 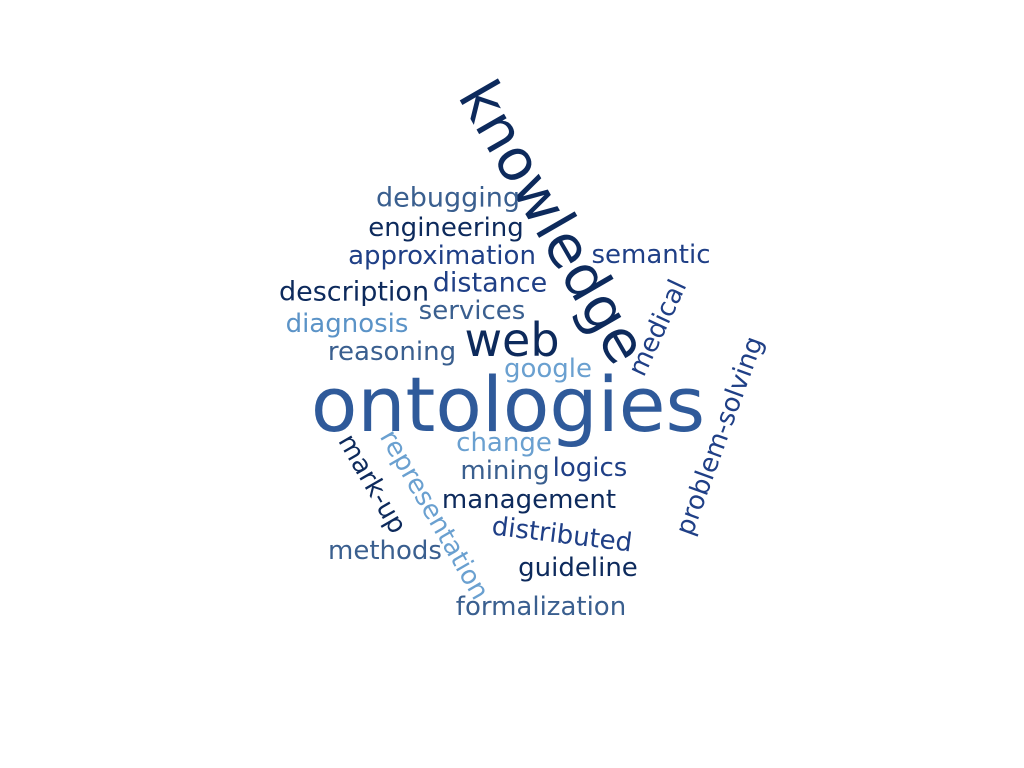 What do you see at coordinates (490, 283) in the screenshot?
I see `word-distance: distance` at bounding box center [490, 283].